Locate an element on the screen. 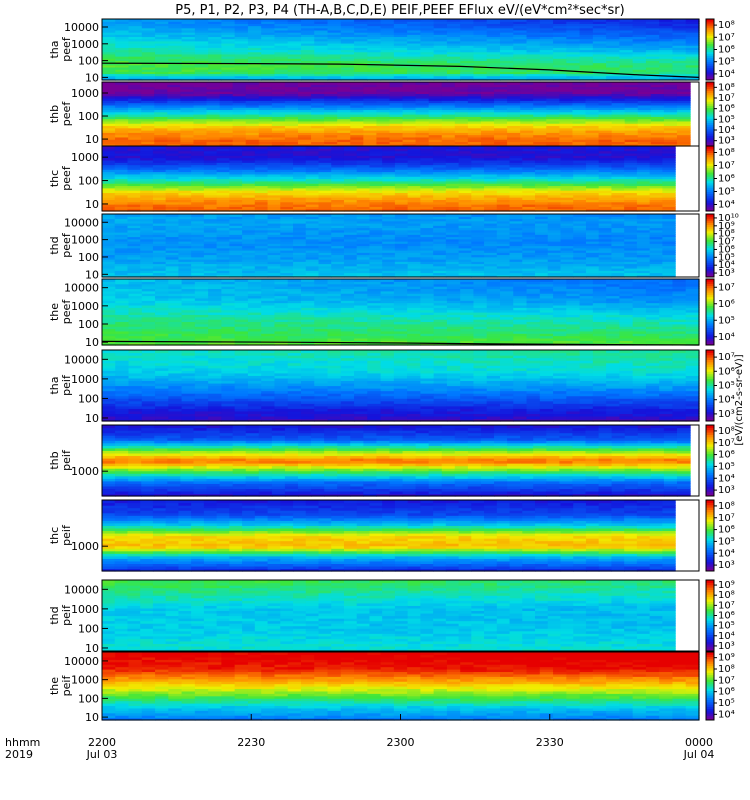  colorbar-segment is located at coordinates (710, 26).